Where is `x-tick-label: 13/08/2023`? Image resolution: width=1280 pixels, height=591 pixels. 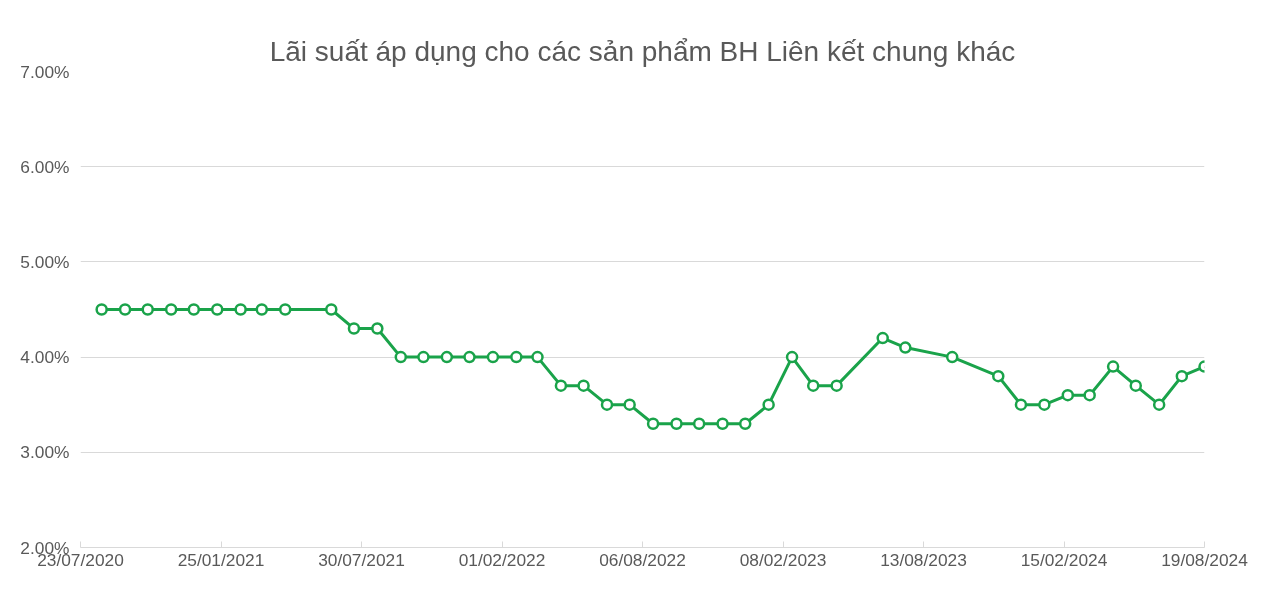 x-tick-label: 13/08/2023 is located at coordinates (923, 559).